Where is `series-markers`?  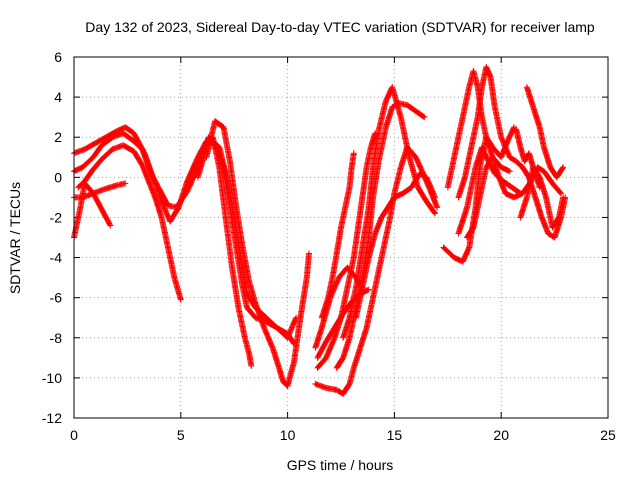
series-markers is located at coordinates (346, 250).